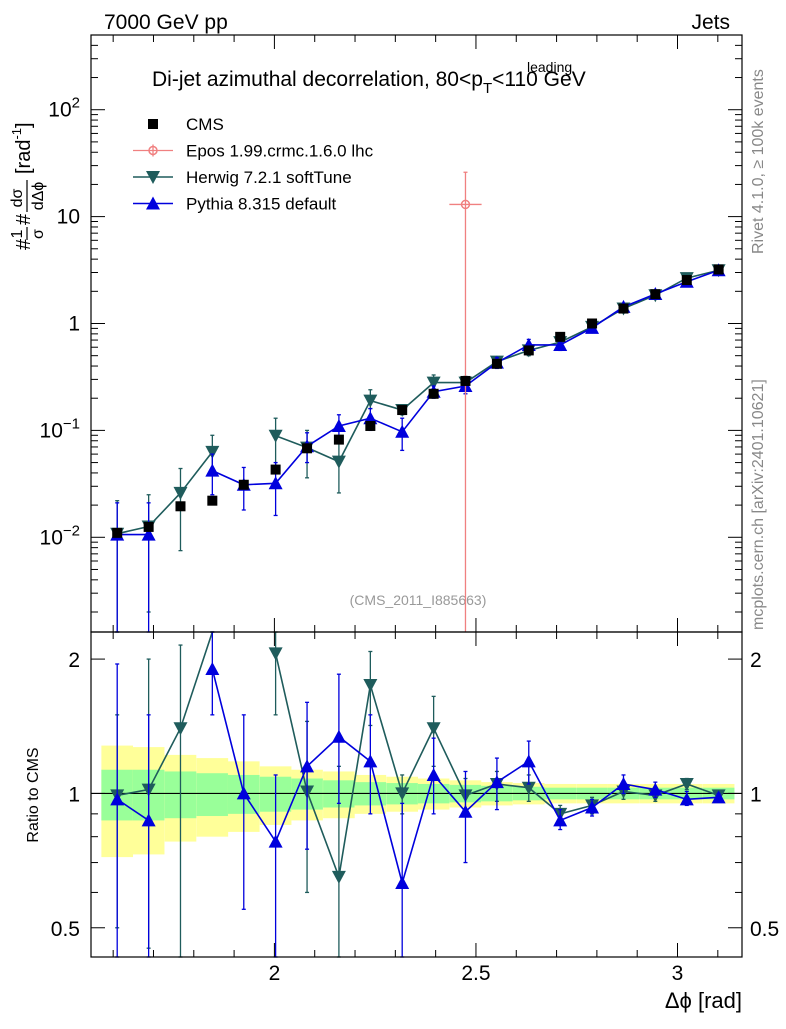  Describe the element at coordinates (74, 324) in the screenshot. I see `y-tick-label: 1` at that location.